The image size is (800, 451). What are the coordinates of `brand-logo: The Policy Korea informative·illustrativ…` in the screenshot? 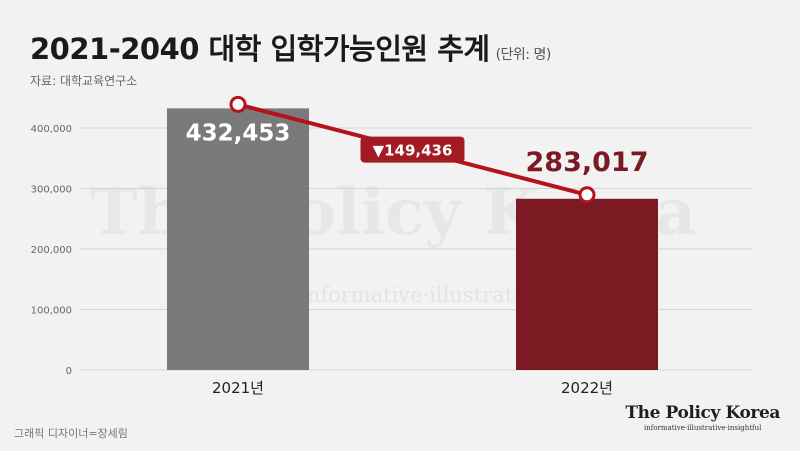 It's located at (702, 417).